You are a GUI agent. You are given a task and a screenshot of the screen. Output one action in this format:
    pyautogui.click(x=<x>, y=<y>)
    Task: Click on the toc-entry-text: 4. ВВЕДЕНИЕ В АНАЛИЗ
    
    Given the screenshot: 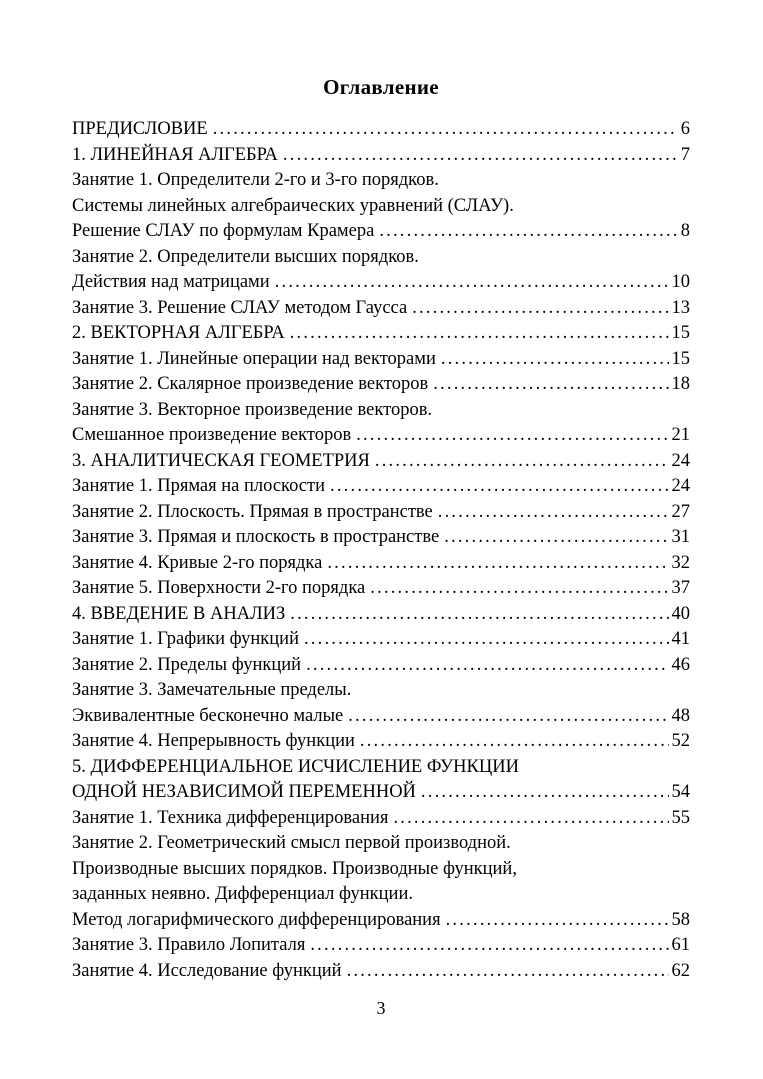 What is the action you would take?
    pyautogui.click(x=179, y=613)
    